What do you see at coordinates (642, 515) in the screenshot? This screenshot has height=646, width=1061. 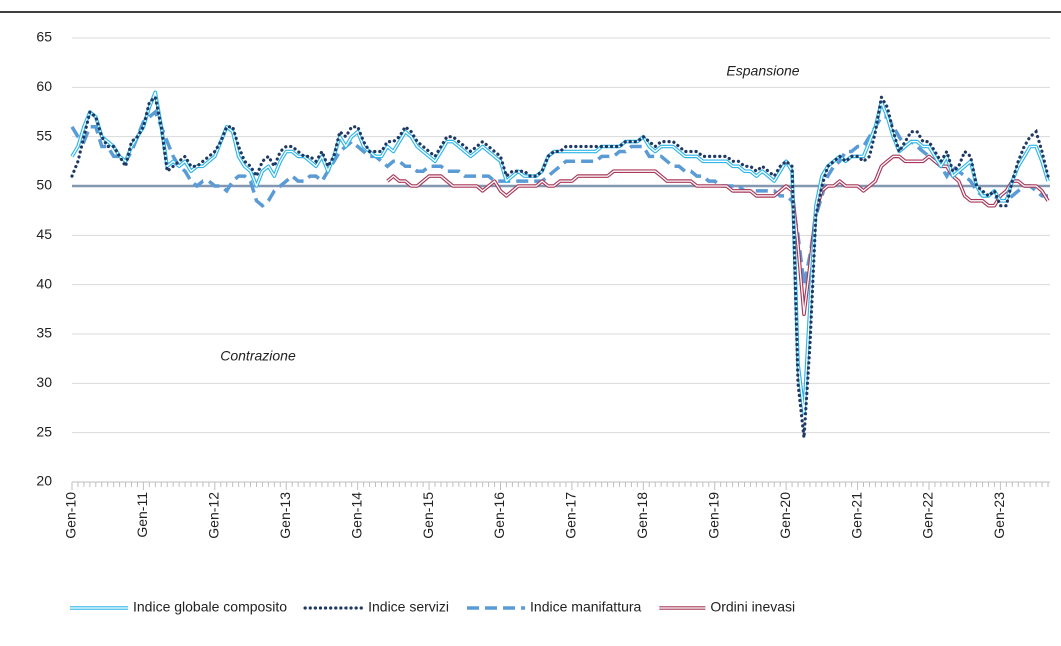 I see `x-tick-label: Gen-18` at bounding box center [642, 515].